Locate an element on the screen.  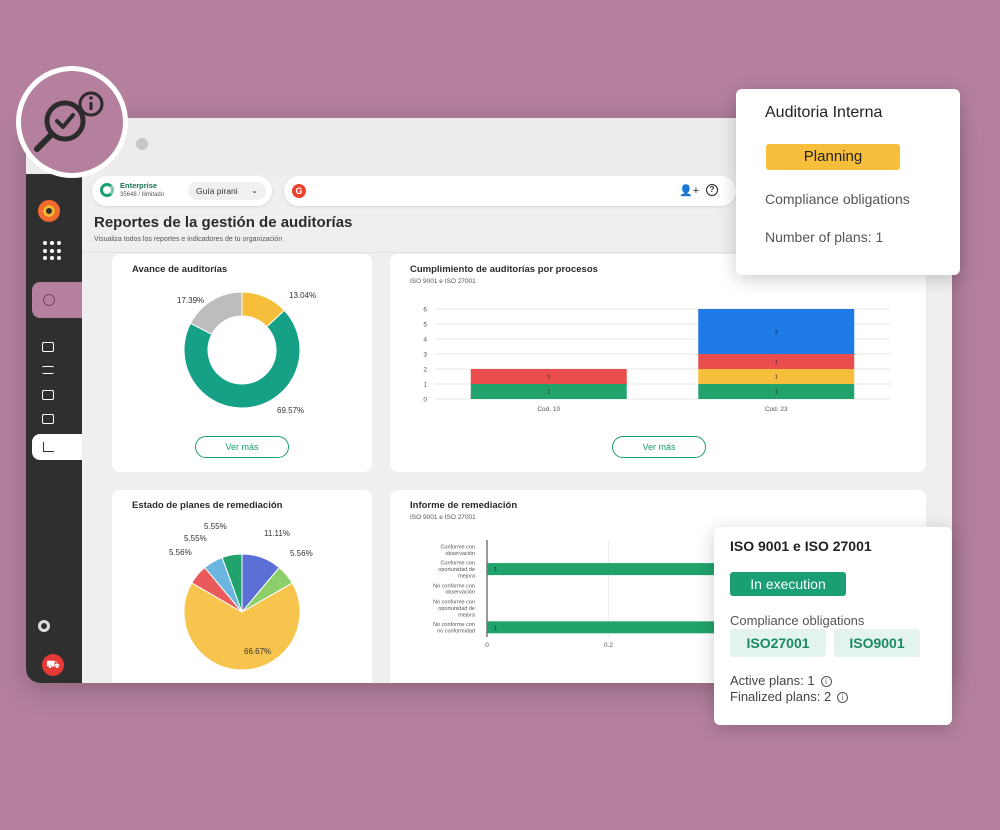
logo-icon is located at coordinates (49, 211).